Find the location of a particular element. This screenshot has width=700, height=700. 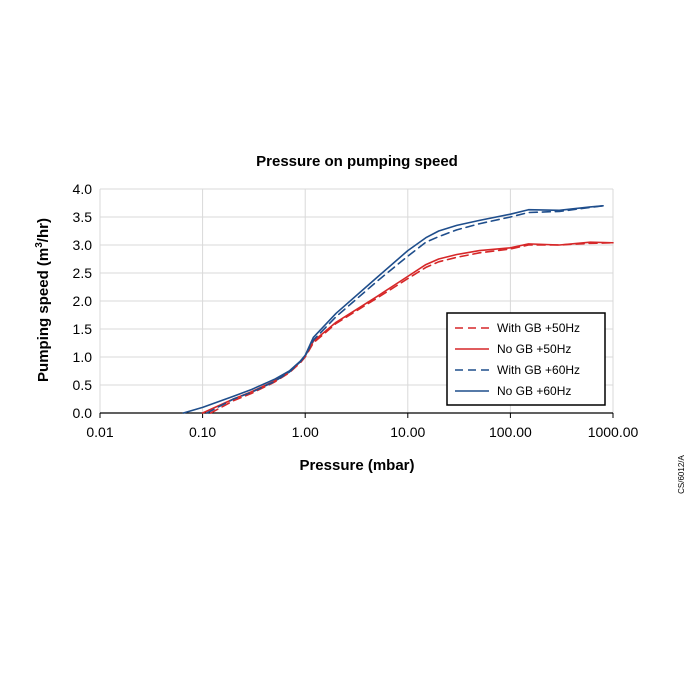

y-axis-label: Pumping speed (m3/hr) is located at coordinates (43, 300).